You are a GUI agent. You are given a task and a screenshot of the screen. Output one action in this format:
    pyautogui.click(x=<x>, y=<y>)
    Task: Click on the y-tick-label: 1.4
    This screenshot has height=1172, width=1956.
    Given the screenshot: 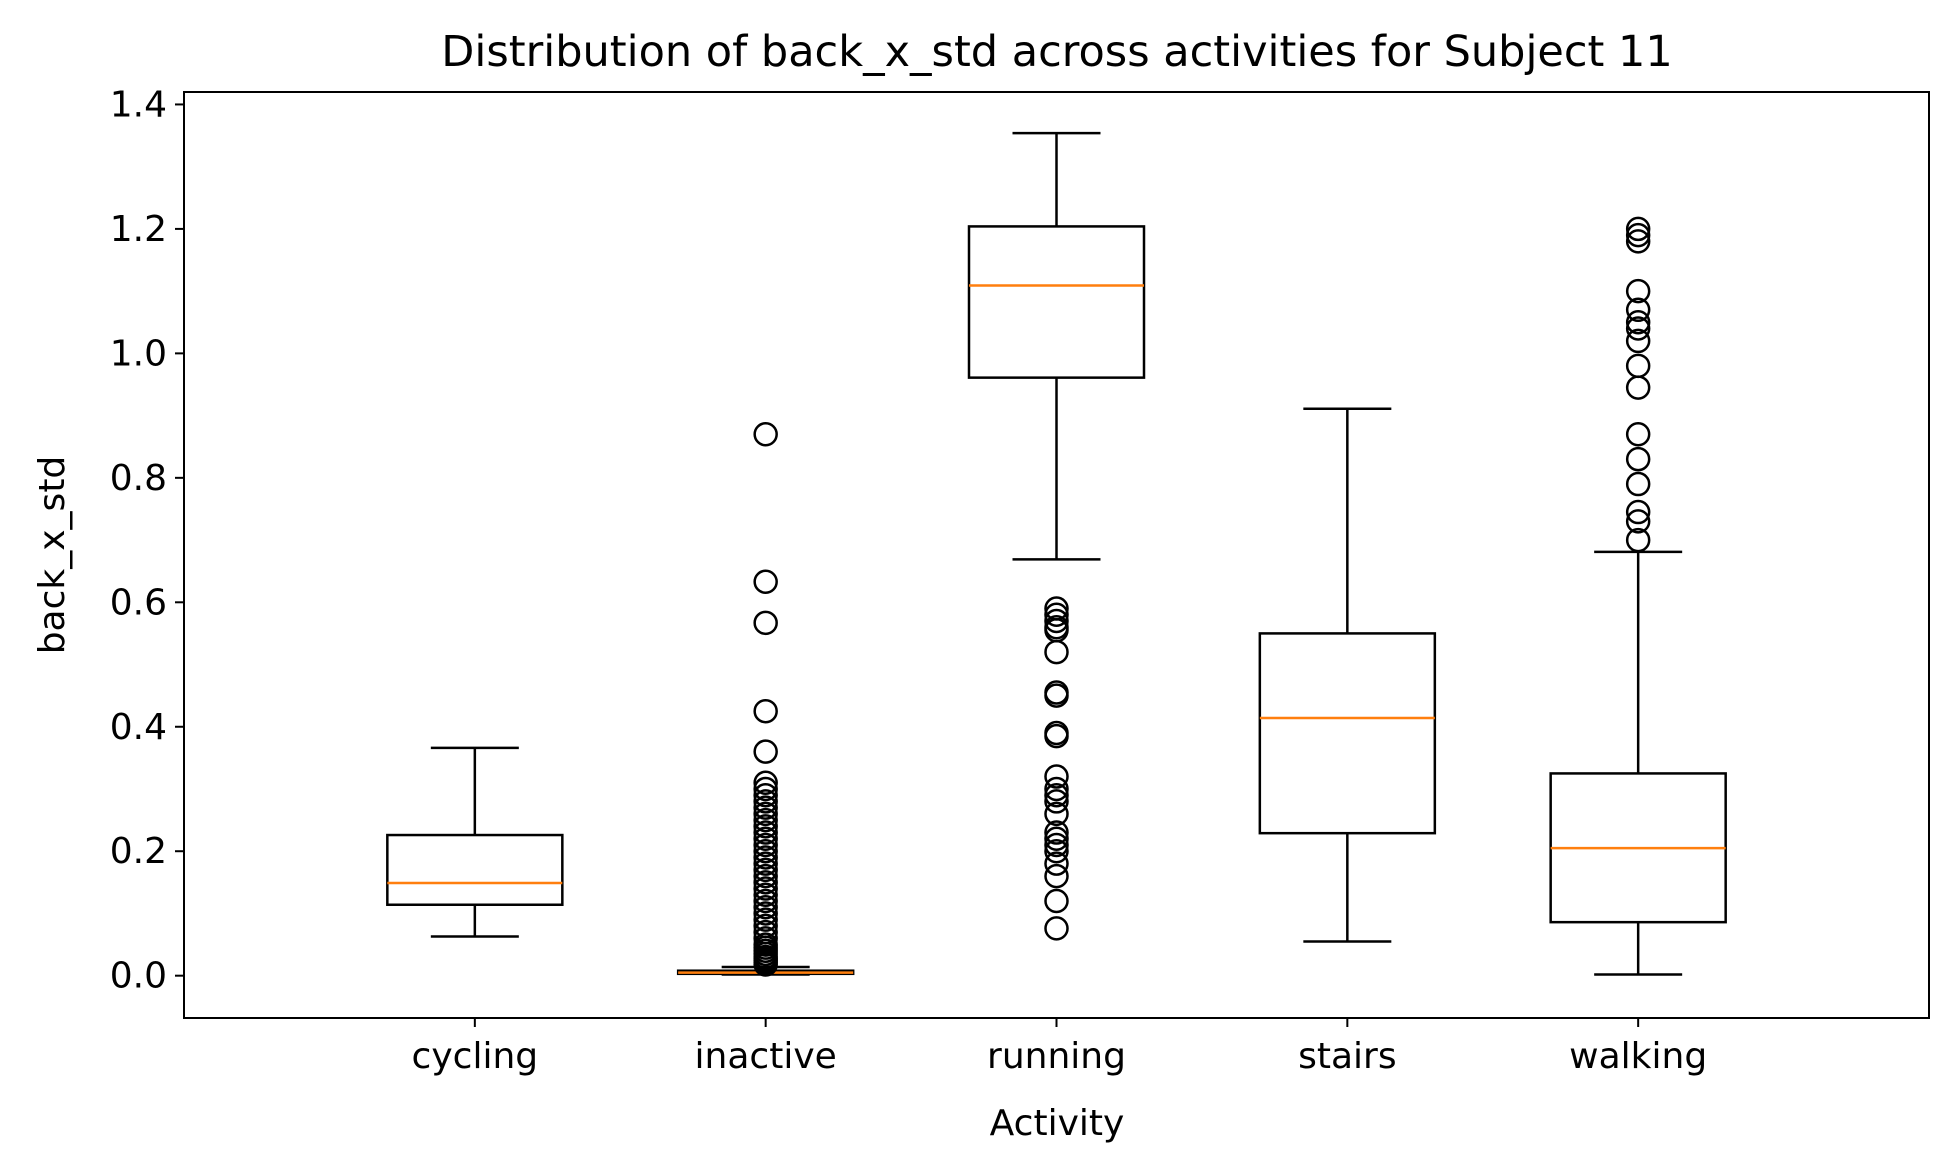 What is the action you would take?
    pyautogui.click(x=138, y=104)
    